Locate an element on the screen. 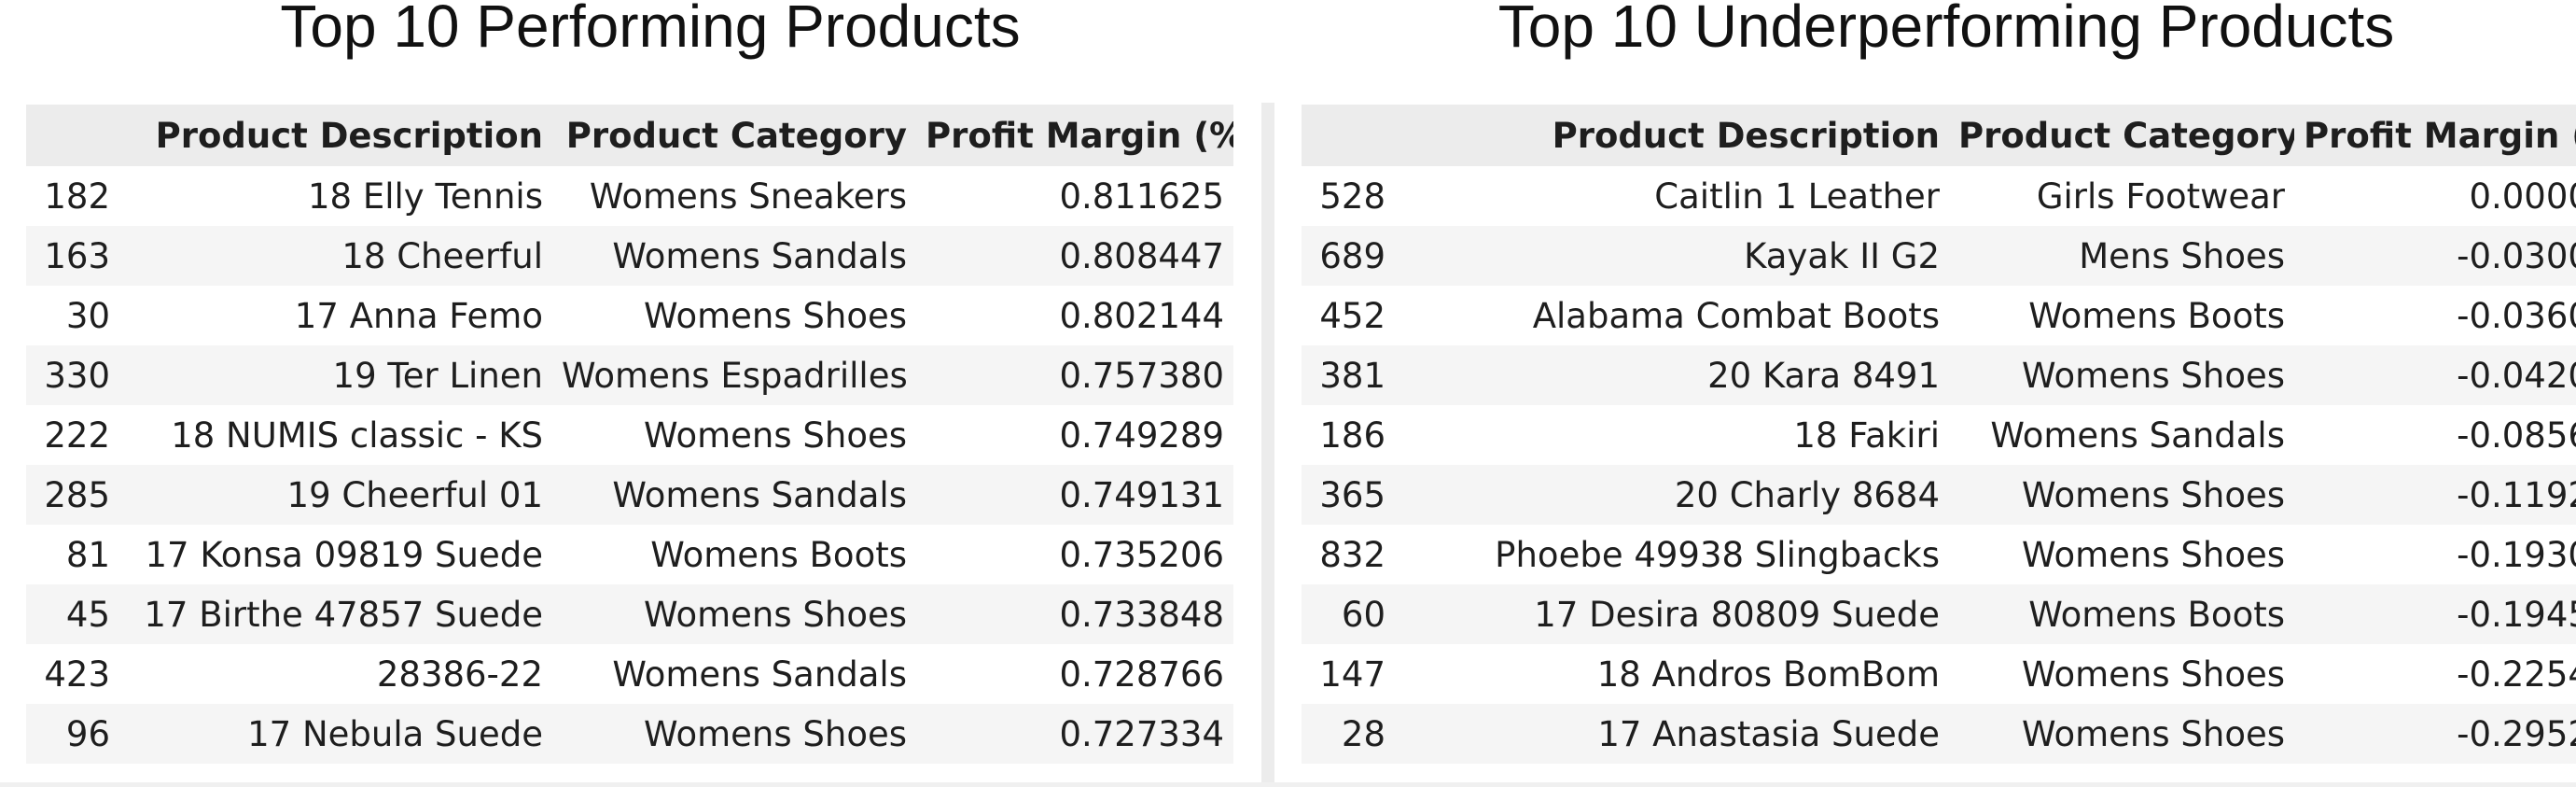 This screenshot has height=787, width=2576. row-index-cell: 832 is located at coordinates (1352, 554).